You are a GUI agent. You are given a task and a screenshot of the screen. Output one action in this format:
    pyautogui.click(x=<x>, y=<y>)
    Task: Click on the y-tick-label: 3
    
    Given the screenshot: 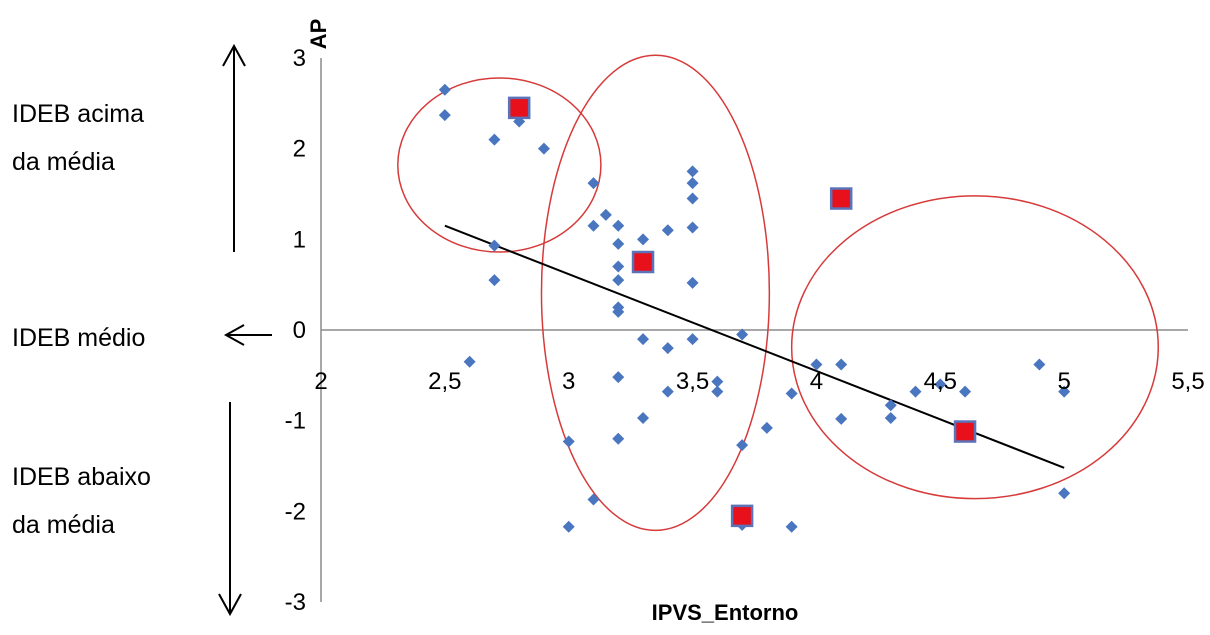 What is the action you would take?
    pyautogui.click(x=299, y=58)
    